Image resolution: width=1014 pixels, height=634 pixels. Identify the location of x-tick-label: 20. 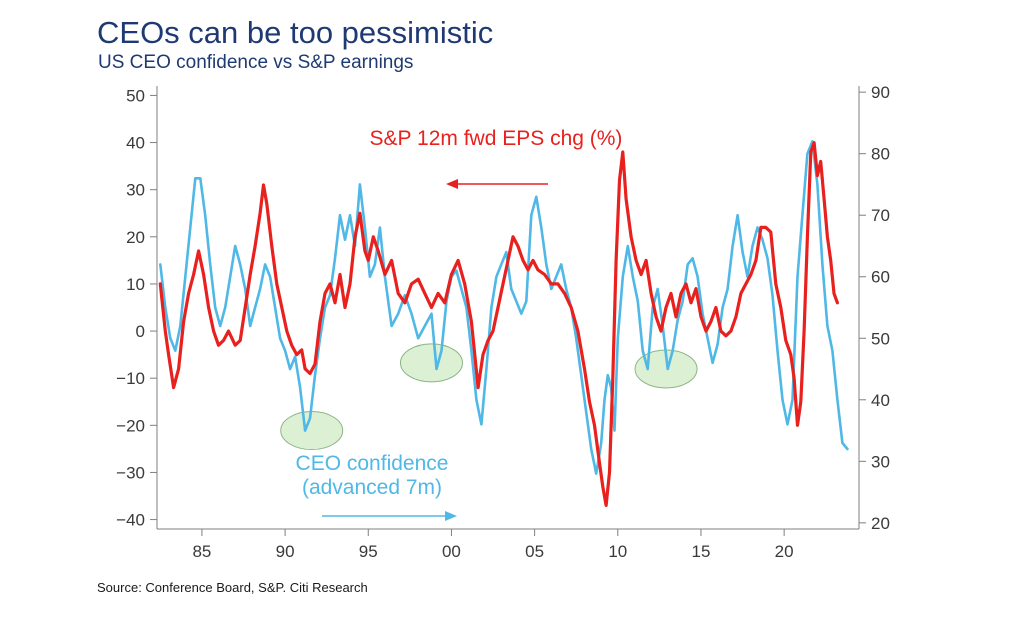
(784, 551).